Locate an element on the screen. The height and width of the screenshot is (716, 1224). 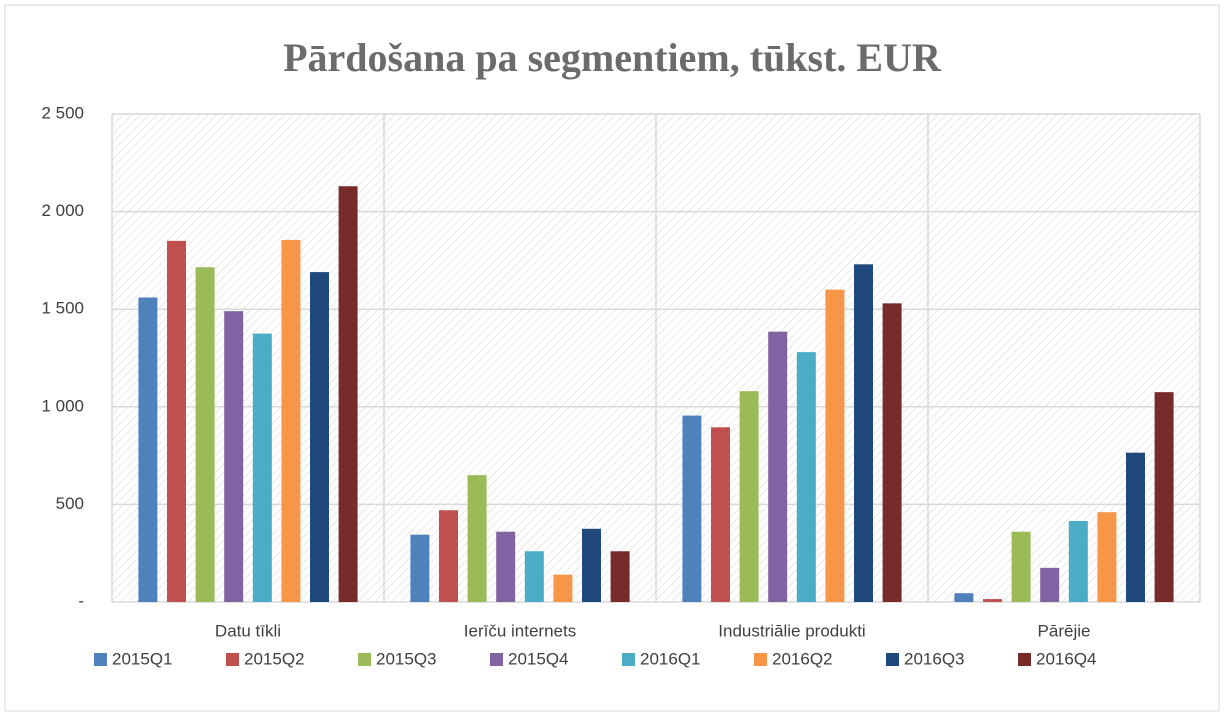
y-tick-label: - is located at coordinates (81, 600).